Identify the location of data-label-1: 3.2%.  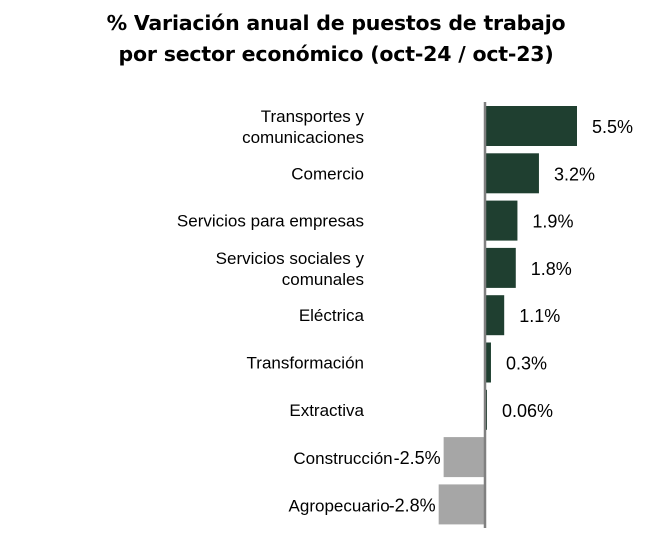
(574, 174).